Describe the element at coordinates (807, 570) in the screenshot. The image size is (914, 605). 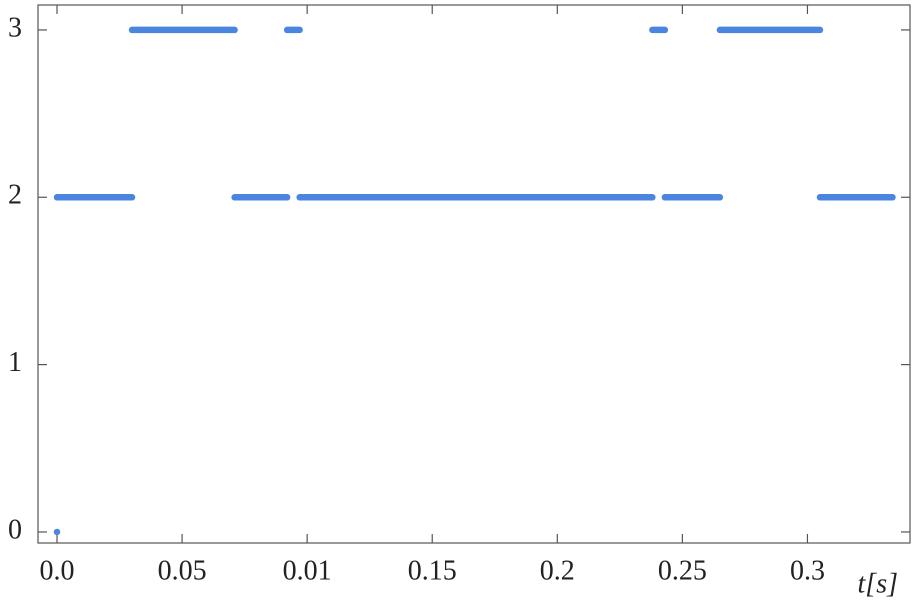
I see `x-tick-label: 0.3` at that location.